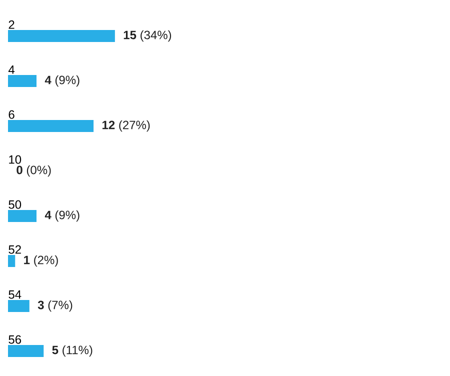 Image resolution: width=450 pixels, height=376 pixels. I want to click on y-tick-label: 4, so click(11, 70).